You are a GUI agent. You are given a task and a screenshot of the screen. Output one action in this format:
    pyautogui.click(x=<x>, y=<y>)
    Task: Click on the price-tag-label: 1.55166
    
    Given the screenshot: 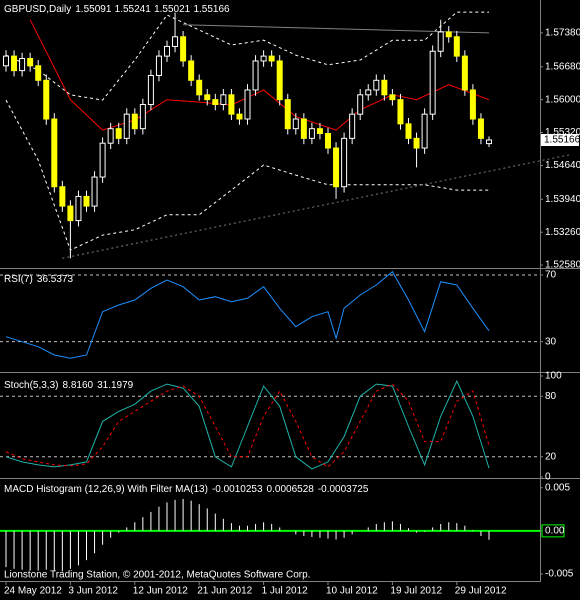 What is the action you would take?
    pyautogui.click(x=562, y=140)
    